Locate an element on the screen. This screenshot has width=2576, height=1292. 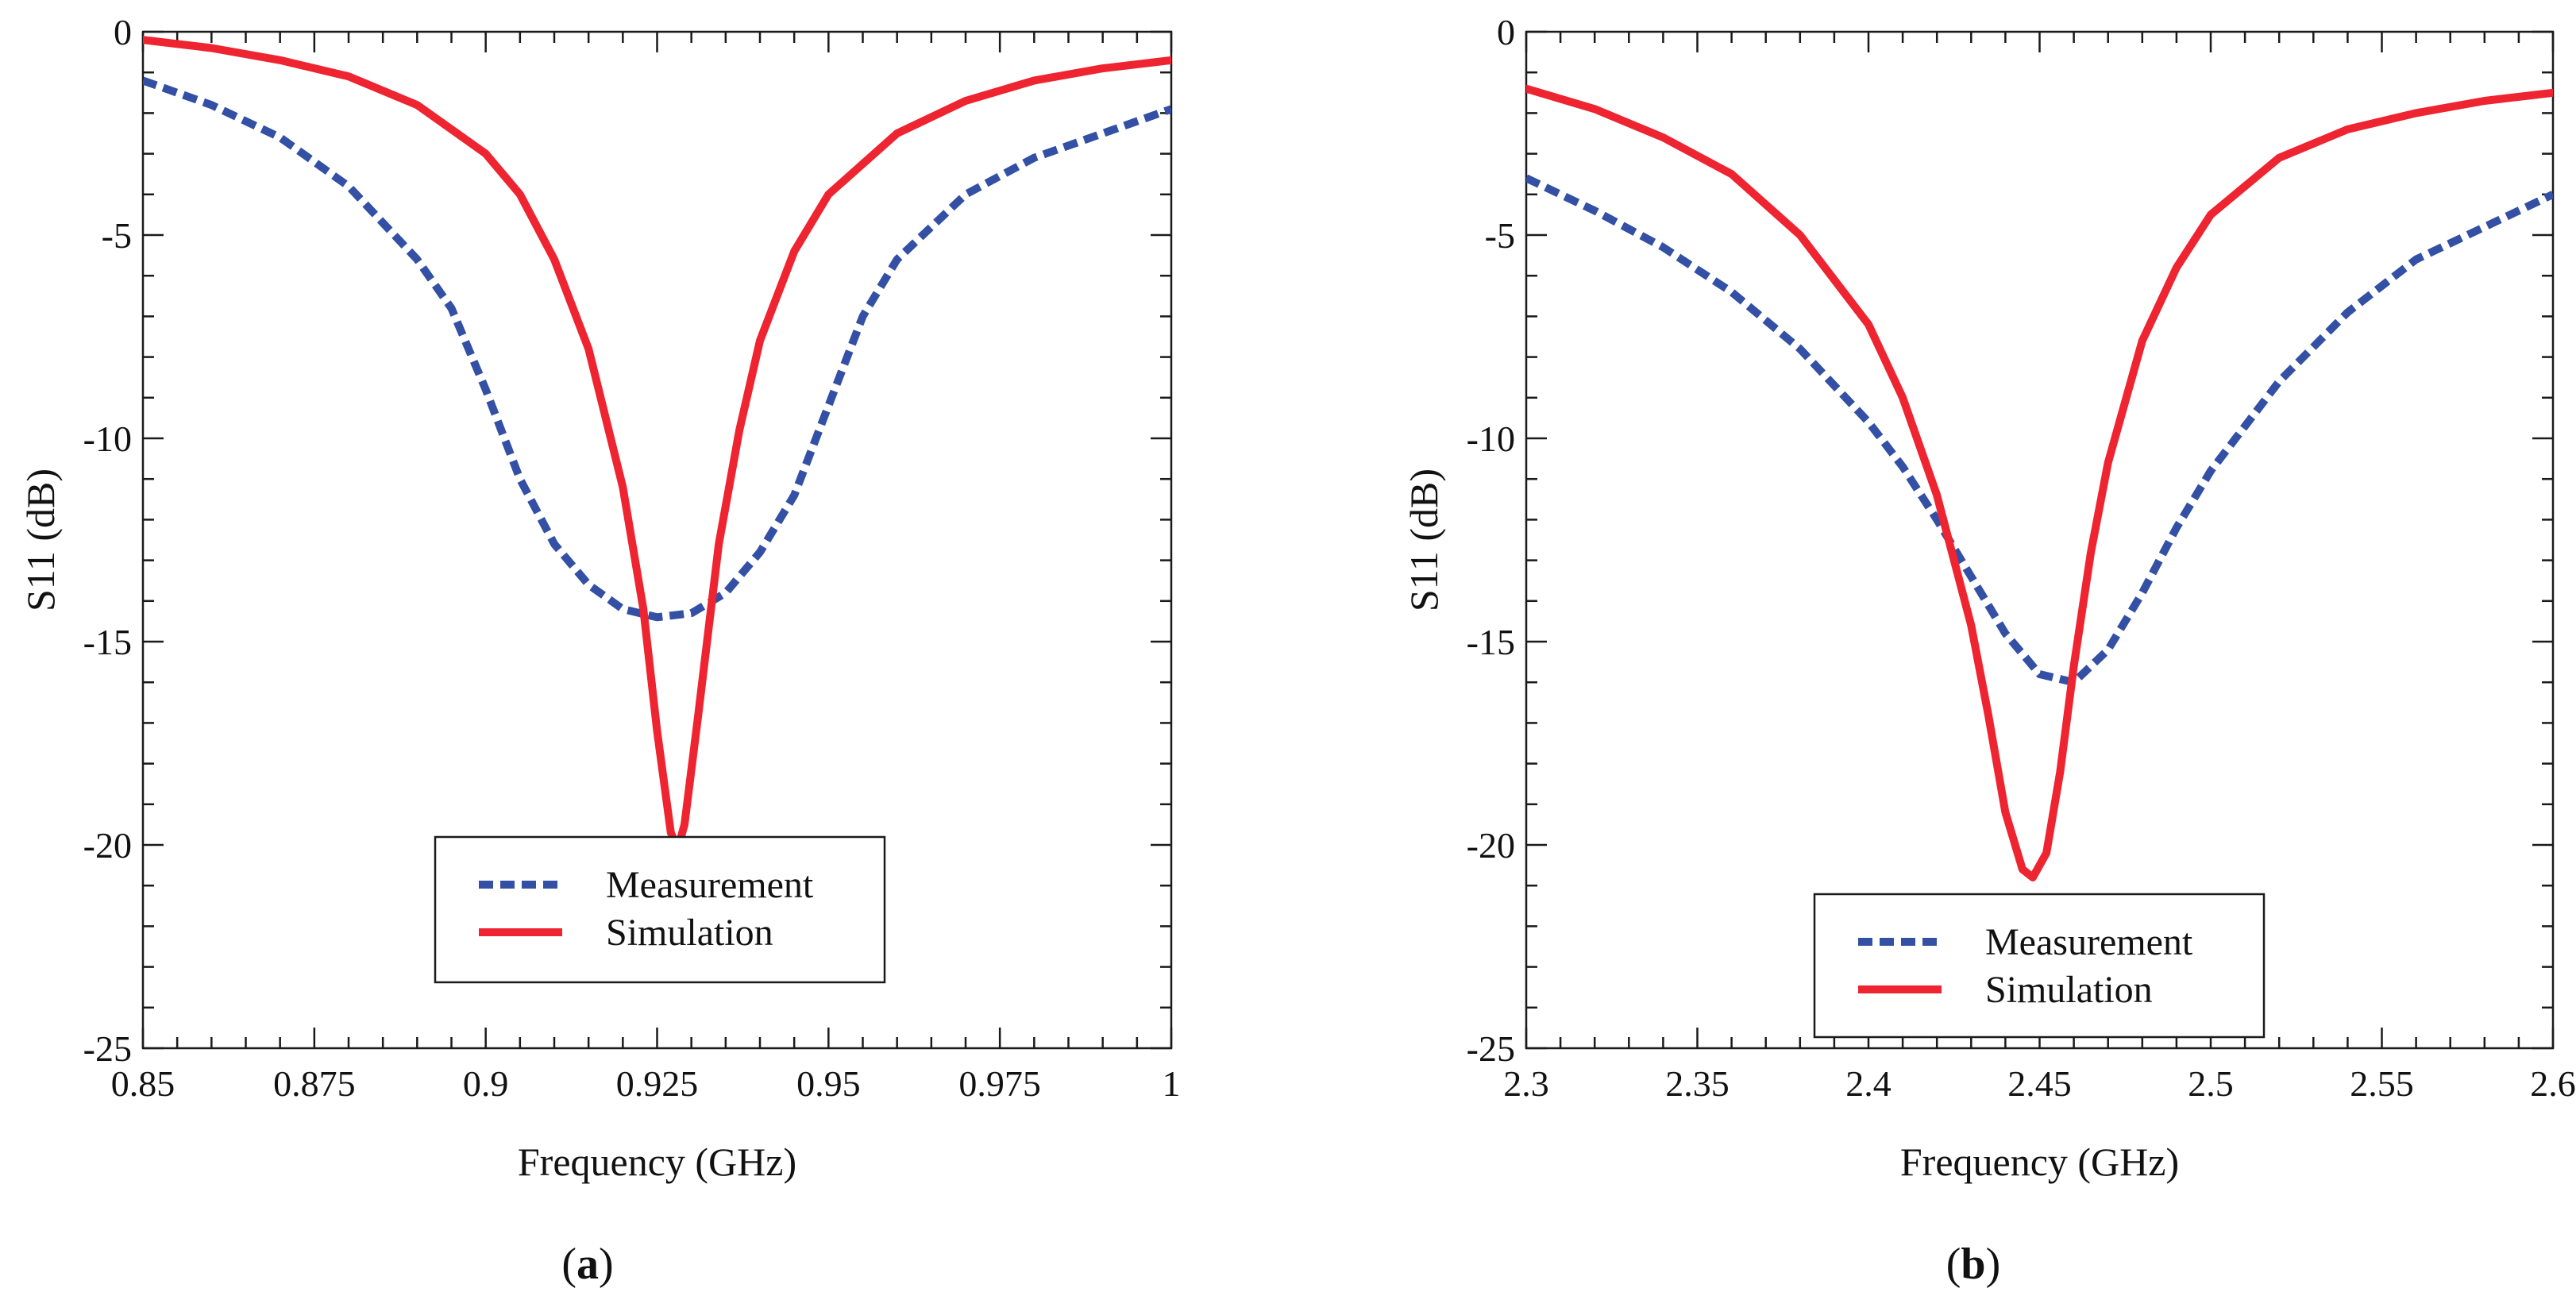
panel-caption-letter: a is located at coordinates (588, 1265).